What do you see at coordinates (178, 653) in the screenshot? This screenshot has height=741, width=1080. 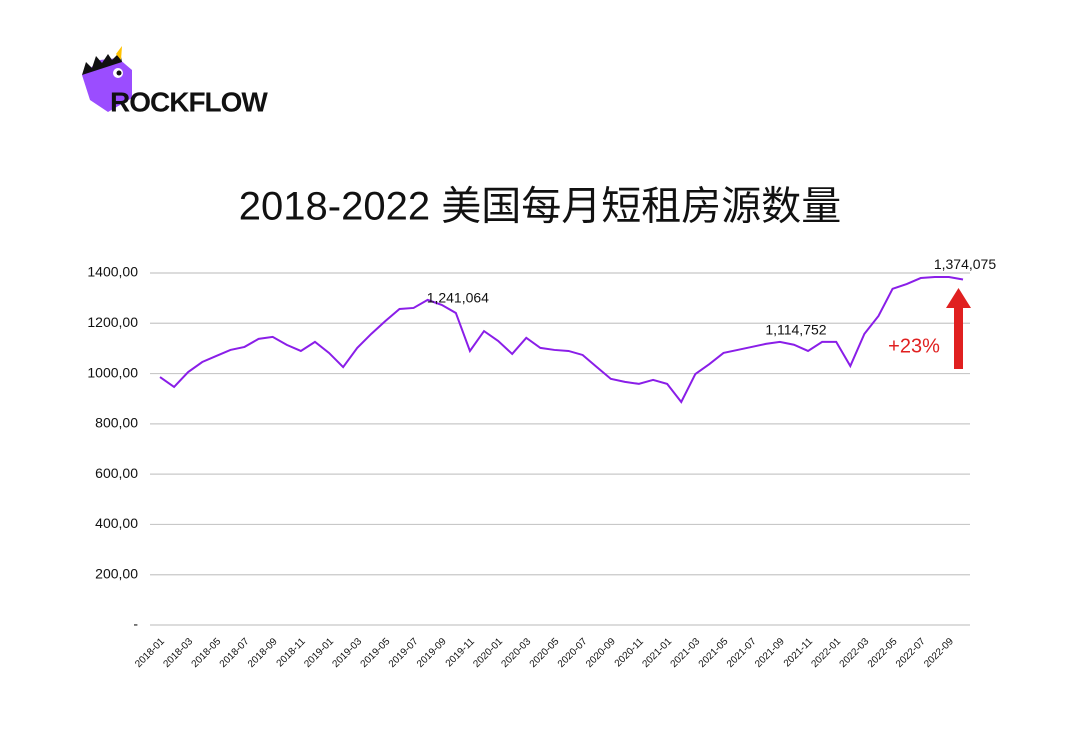 I see `x-tick-label: 2018-03` at bounding box center [178, 653].